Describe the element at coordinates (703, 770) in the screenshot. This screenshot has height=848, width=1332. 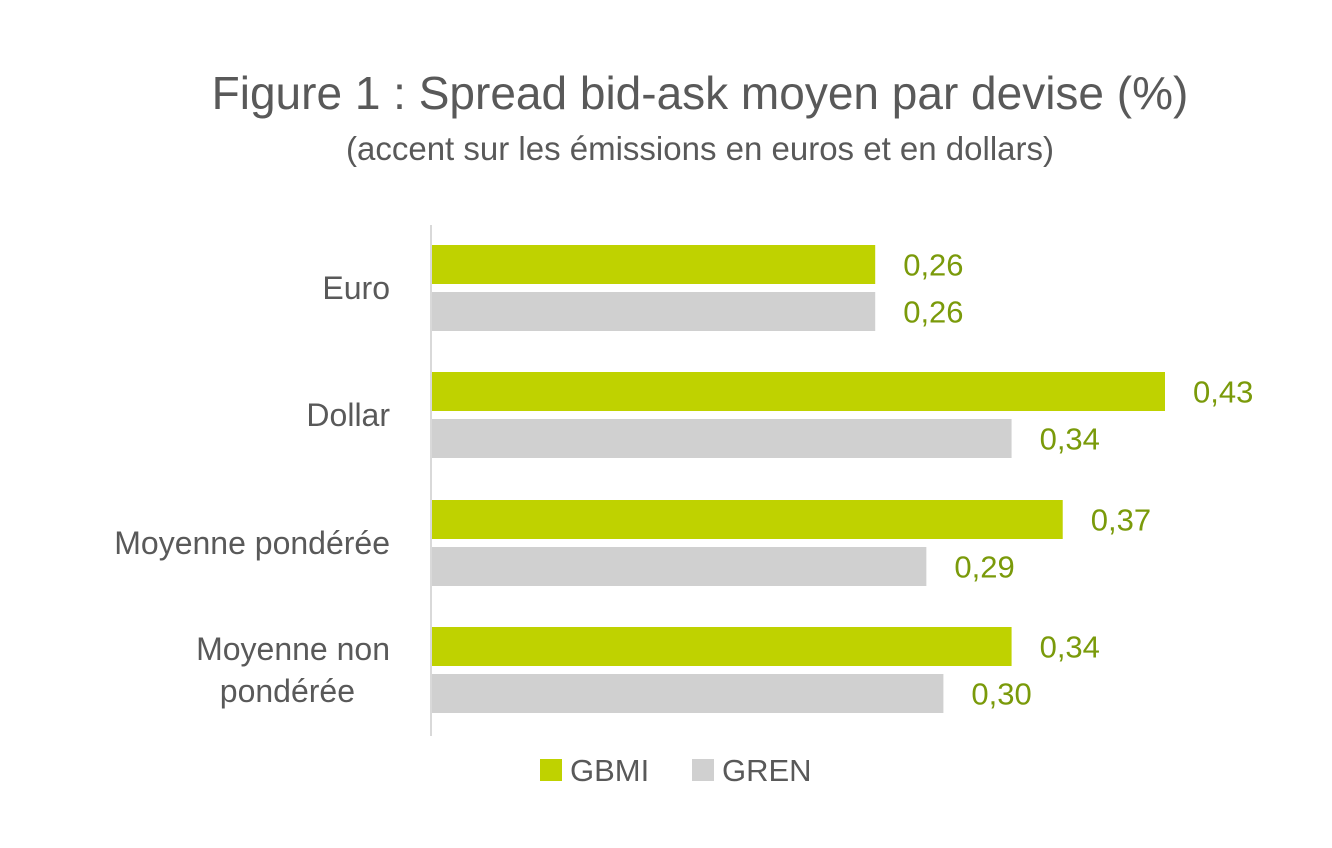
I see `legend-swatch-gren` at that location.